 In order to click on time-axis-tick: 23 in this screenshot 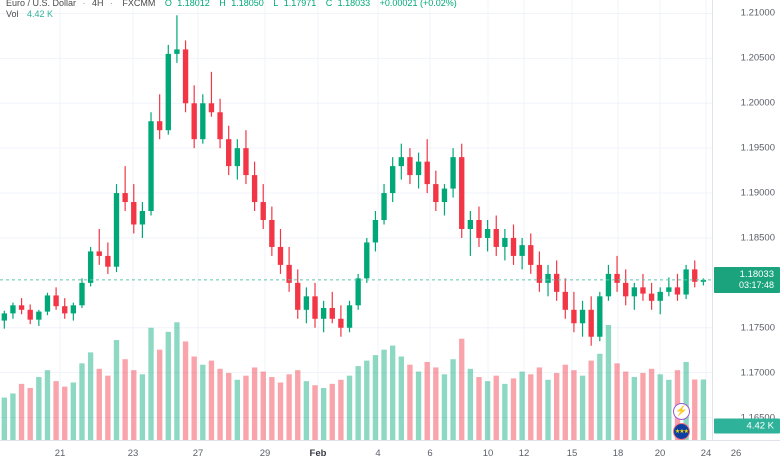, I will do `click(133, 453)`.